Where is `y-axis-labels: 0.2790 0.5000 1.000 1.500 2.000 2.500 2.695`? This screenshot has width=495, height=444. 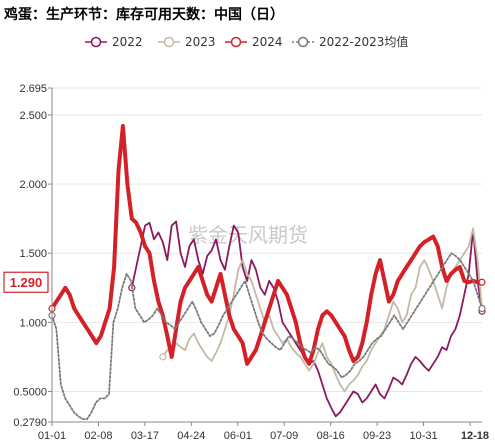
y-axis-labels: 0.2790 0.5000 1.000 1.500 2.000 2.500 2.695 is located at coordinates (32, 256).